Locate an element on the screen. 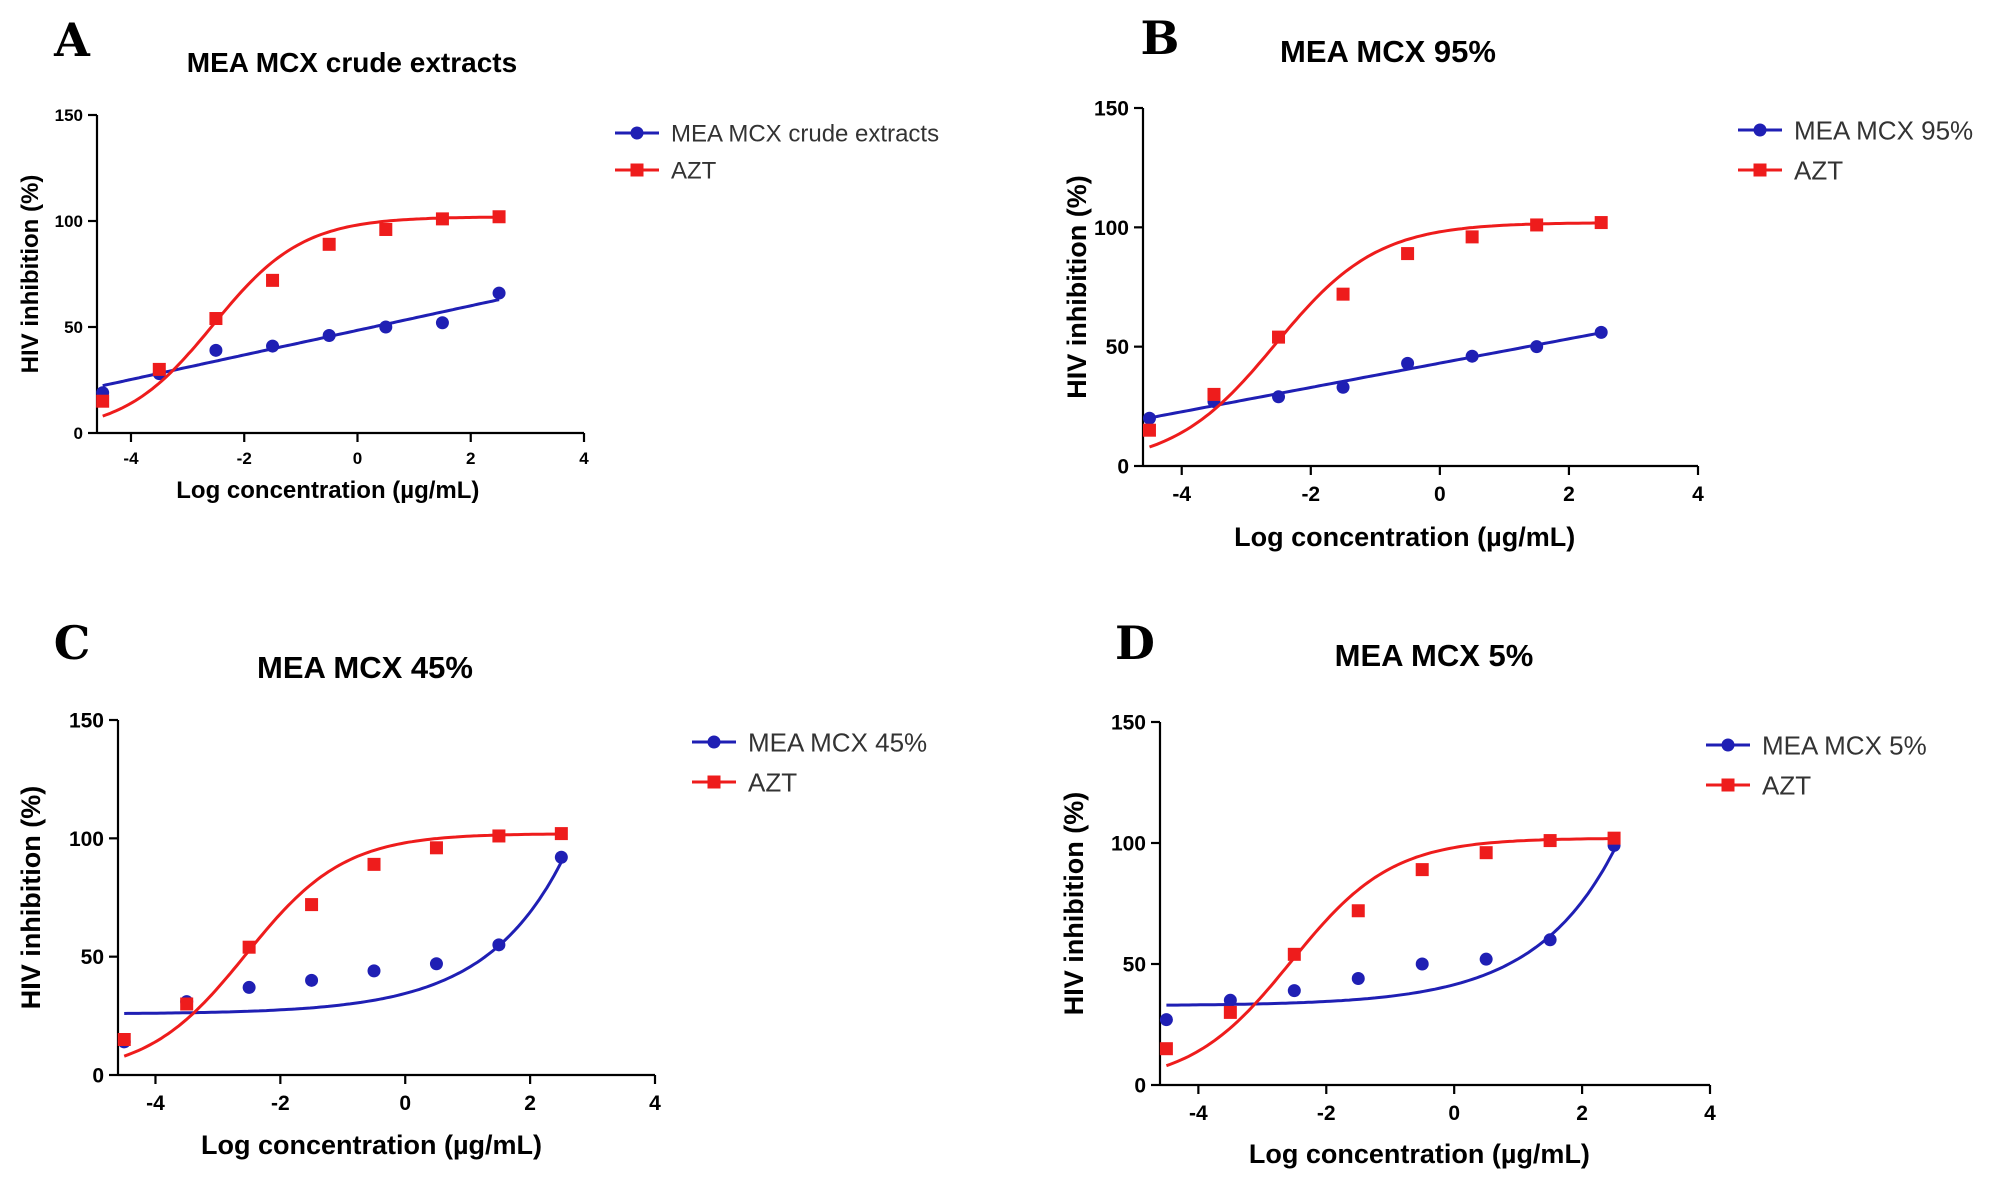 This screenshot has height=1180, width=2008. chart-title: MEA MCX crude extracts is located at coordinates (352, 62).